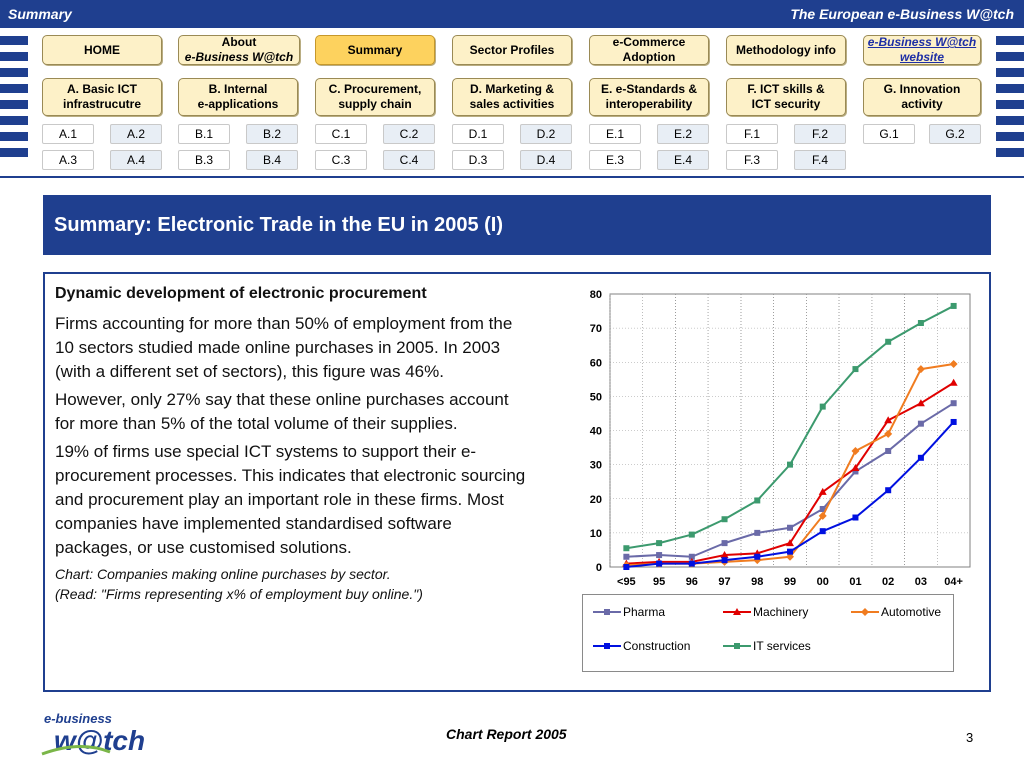 This screenshot has height=768, width=1024. I want to click on sub-c4-button: C.4, so click(409, 160).